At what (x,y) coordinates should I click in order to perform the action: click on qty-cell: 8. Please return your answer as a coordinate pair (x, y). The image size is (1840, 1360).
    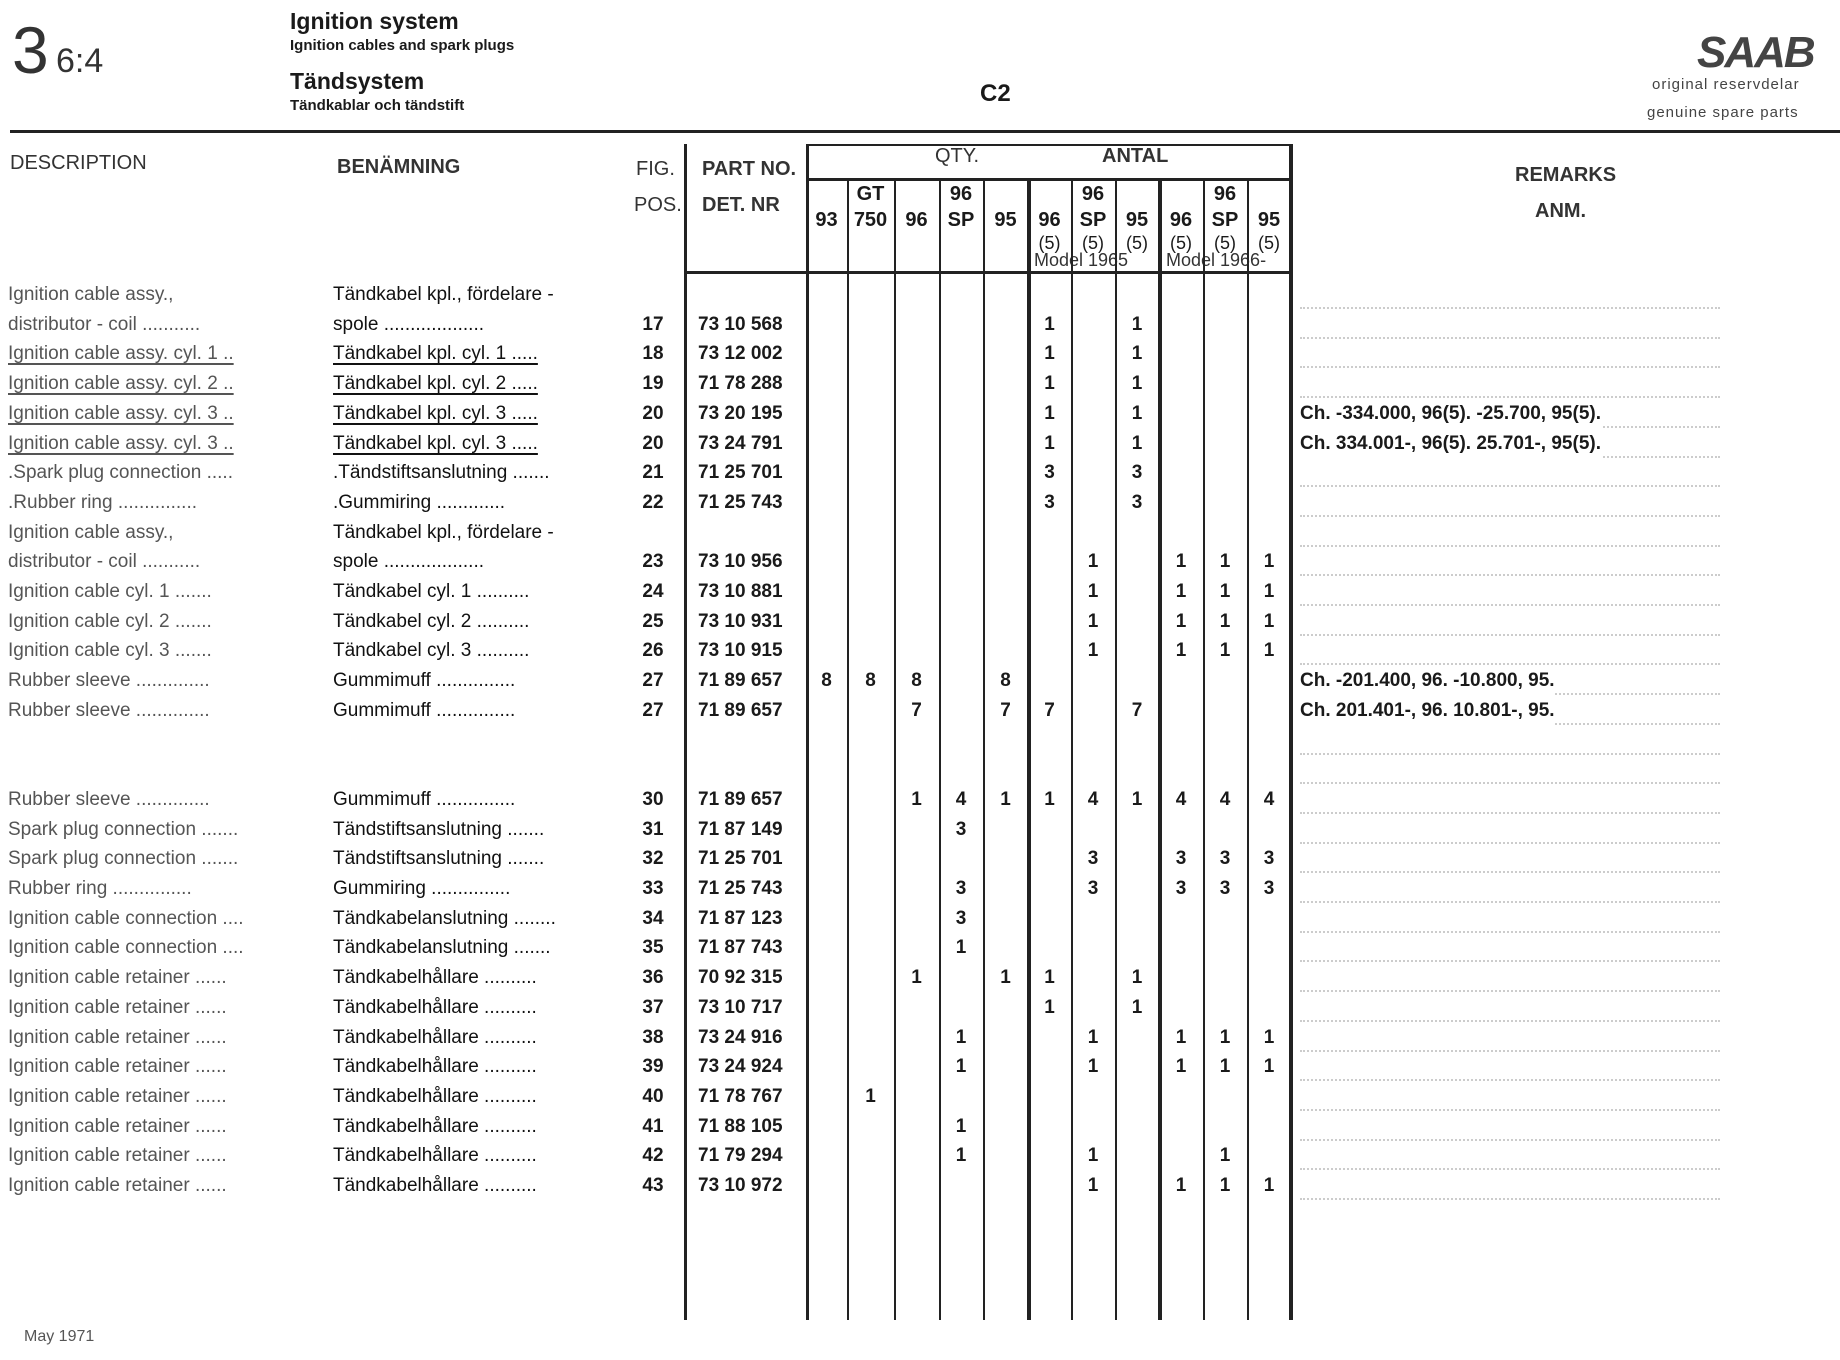
    Looking at the image, I should click on (870, 681).